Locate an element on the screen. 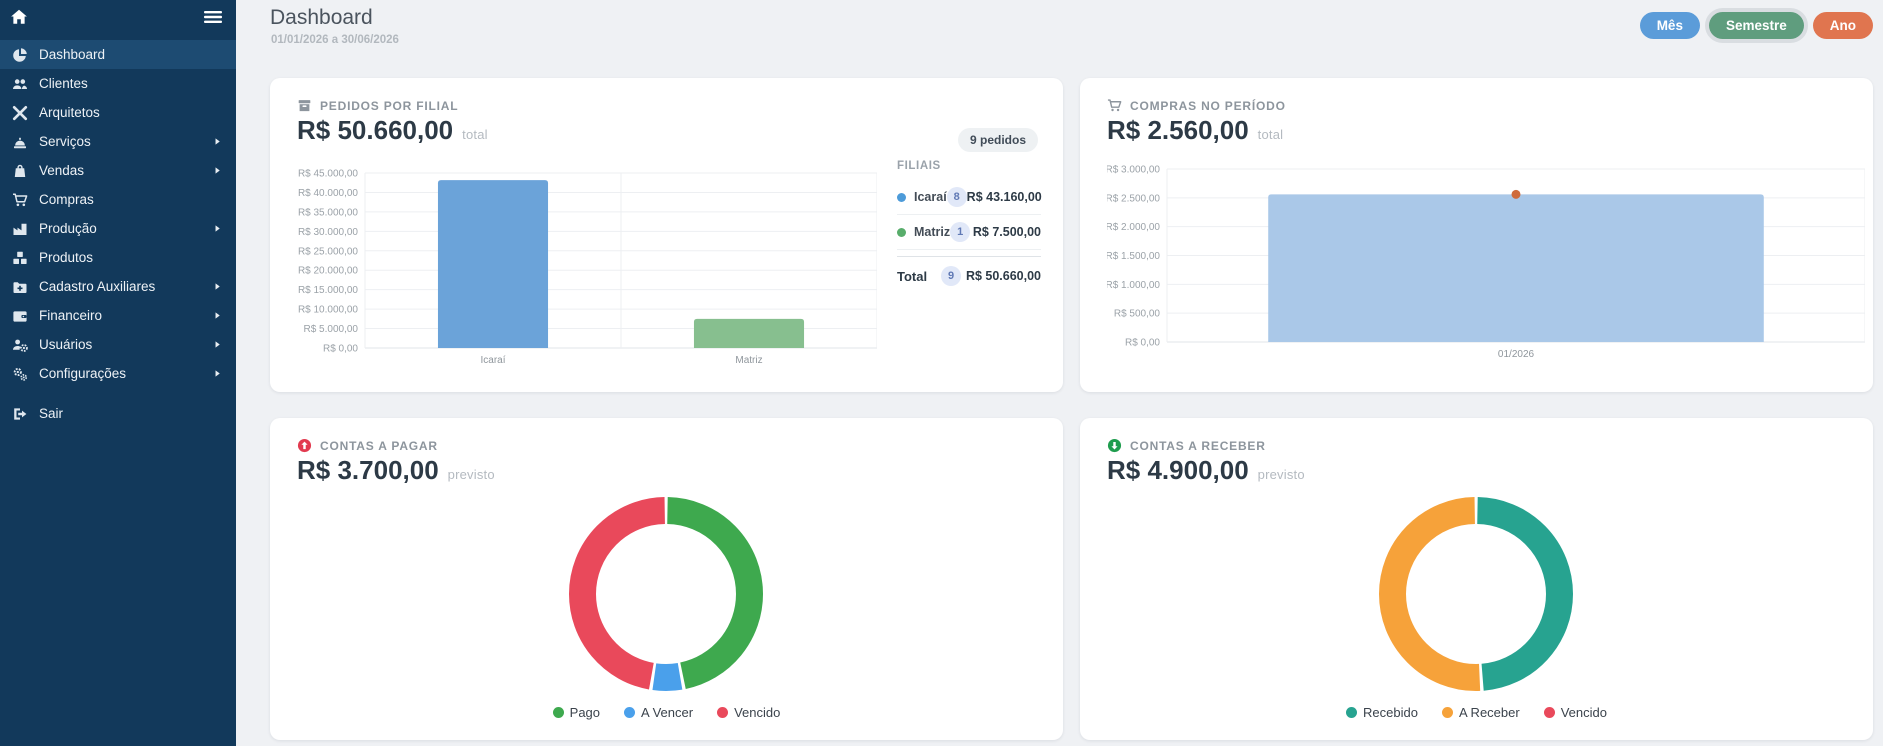 This screenshot has height=746, width=1883. legend-item-a-receber: A Receber is located at coordinates (1480, 712).